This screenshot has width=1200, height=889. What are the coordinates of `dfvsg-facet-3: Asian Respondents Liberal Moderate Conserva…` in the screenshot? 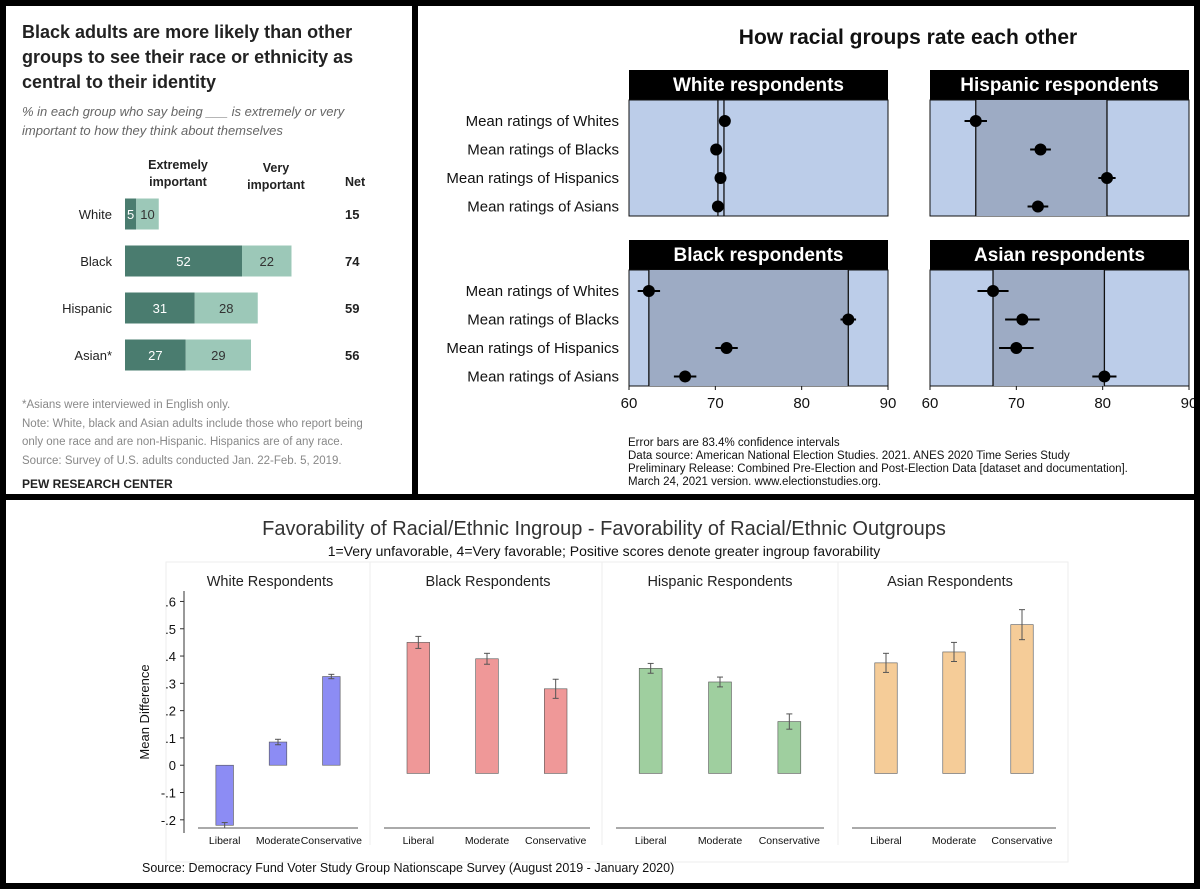 It's located at (946, 704).